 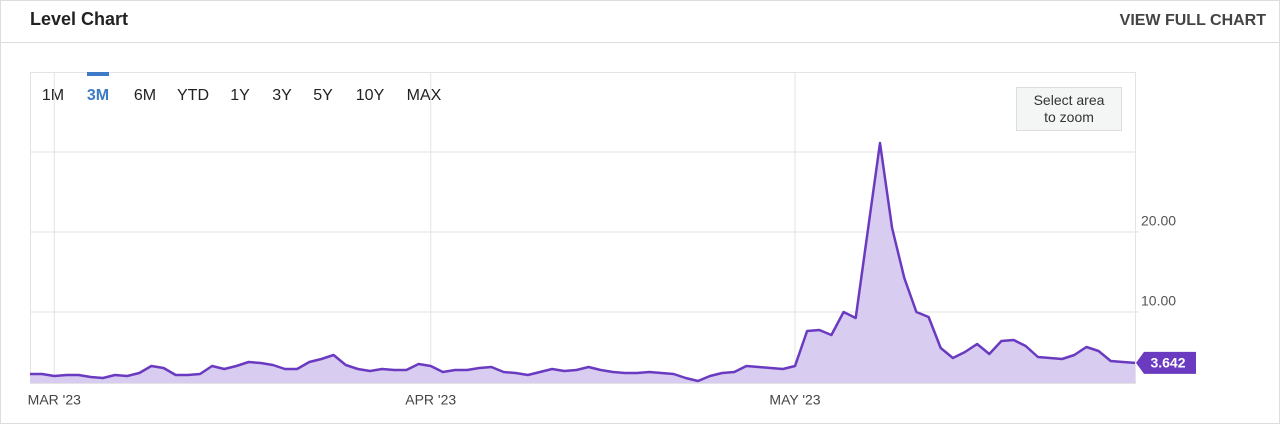 I want to click on last-value-flag, so click(x=1166, y=362).